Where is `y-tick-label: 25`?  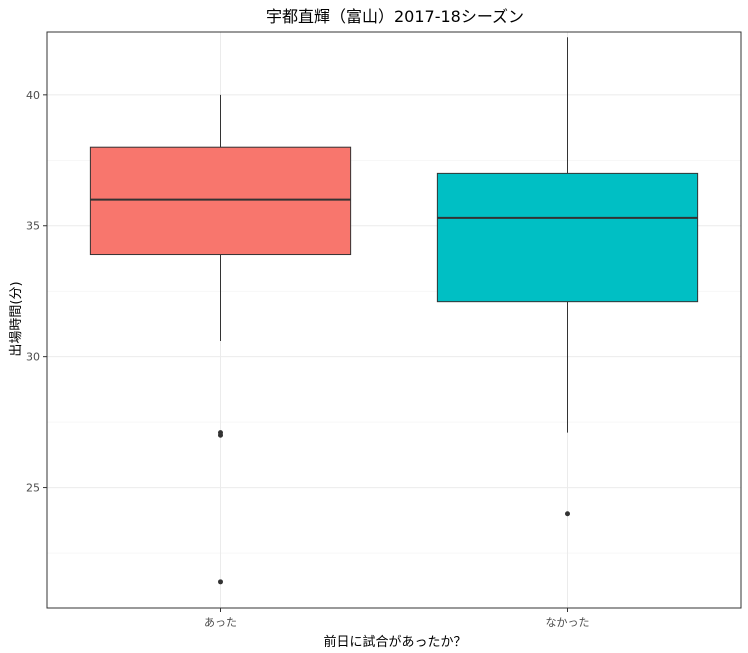
y-tick-label: 25 is located at coordinates (33, 488).